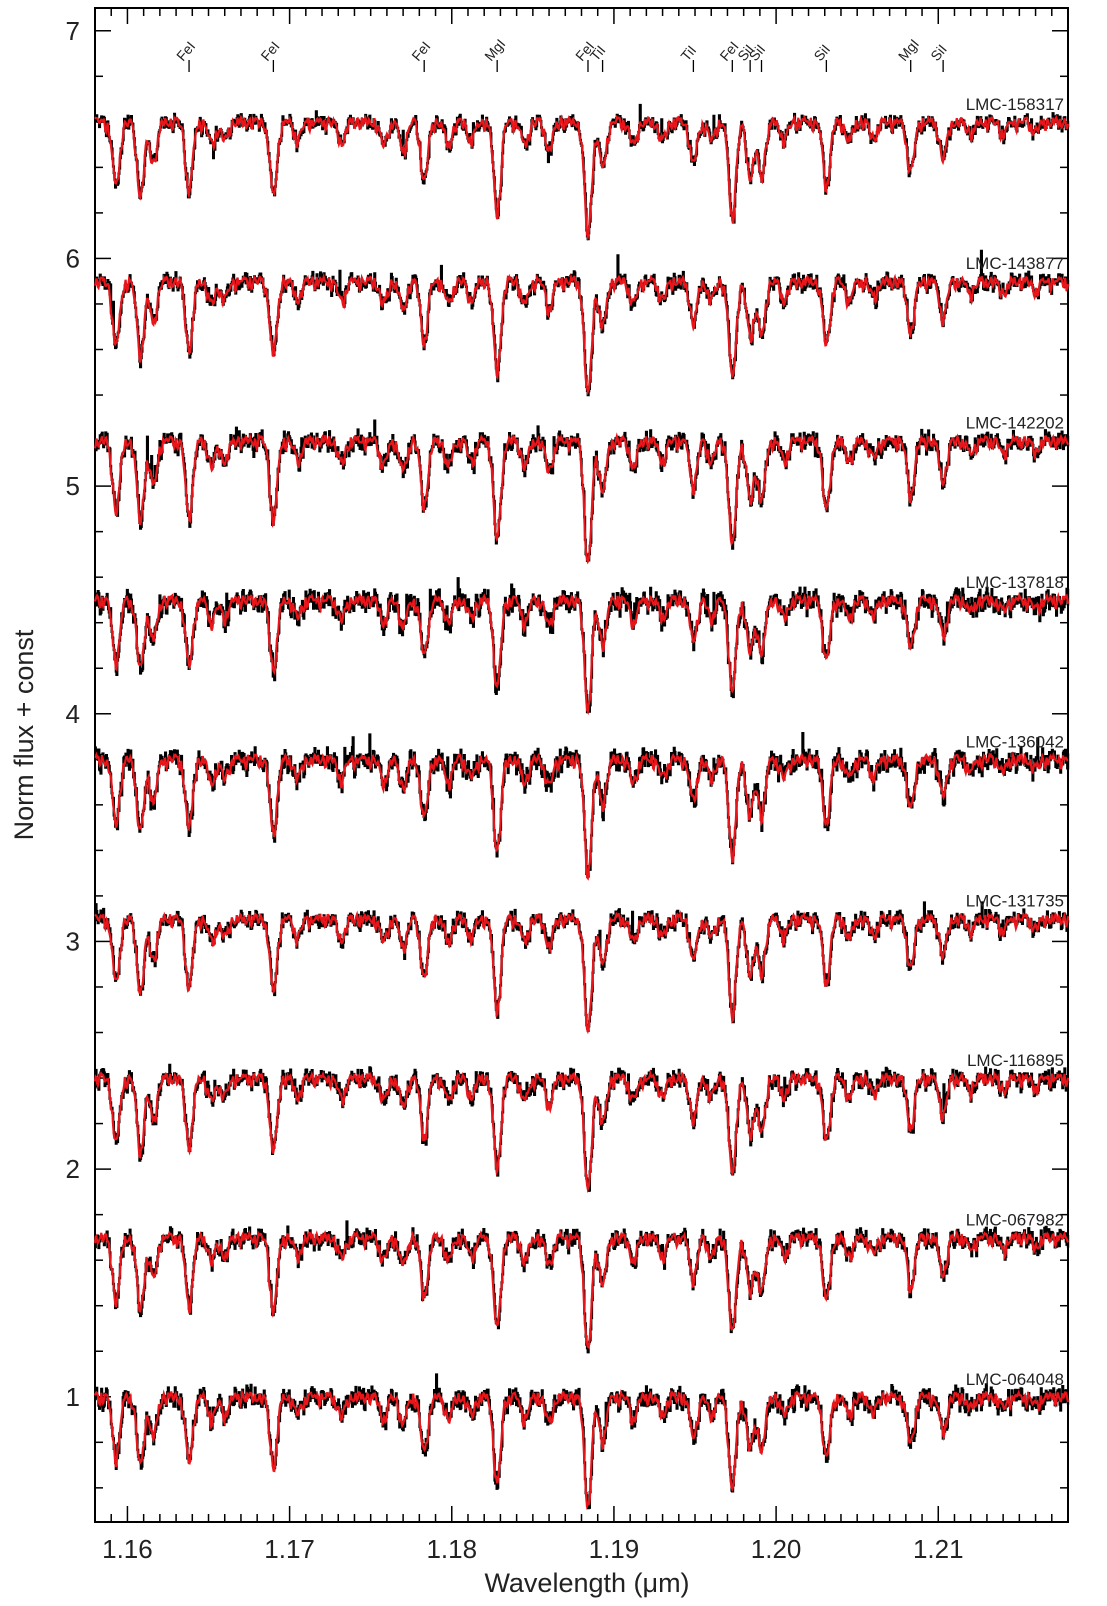 The width and height of the screenshot is (1107, 1606). Describe the element at coordinates (1015, 901) in the screenshot. I see `series-label: LMC-131735` at that location.